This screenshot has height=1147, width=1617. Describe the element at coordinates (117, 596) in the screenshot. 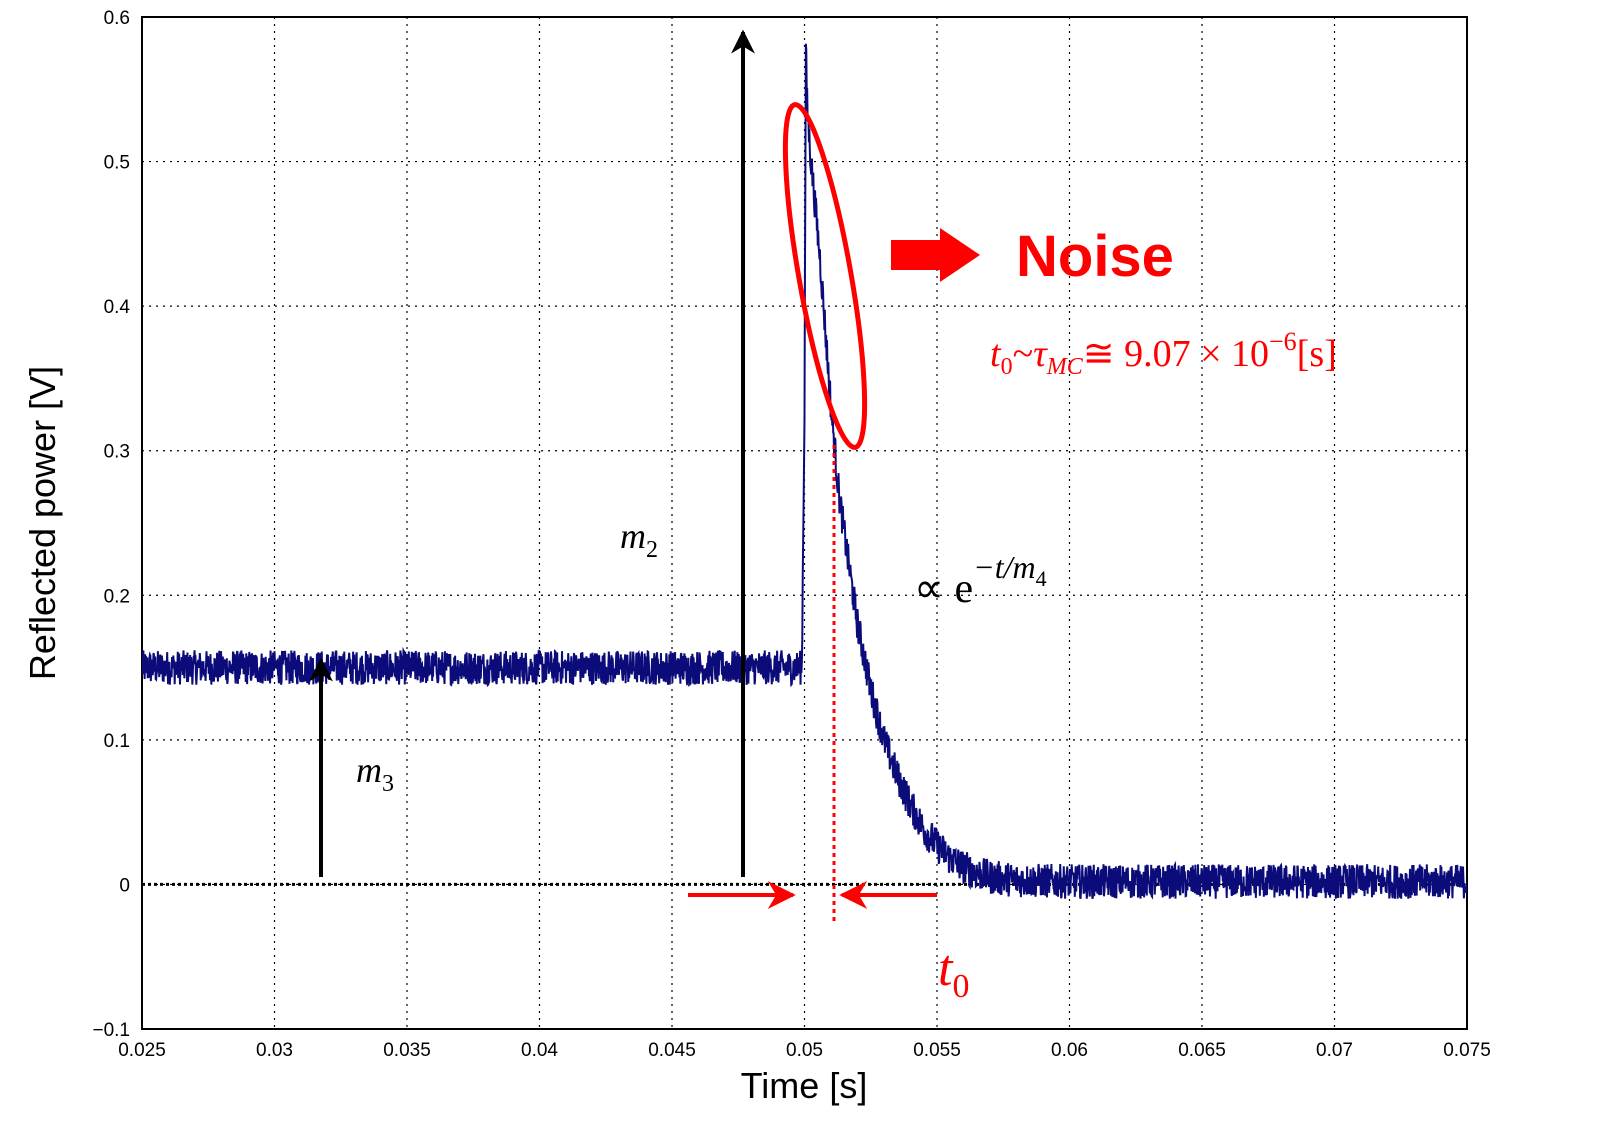

I see `y-tick-label: 0.2` at that location.